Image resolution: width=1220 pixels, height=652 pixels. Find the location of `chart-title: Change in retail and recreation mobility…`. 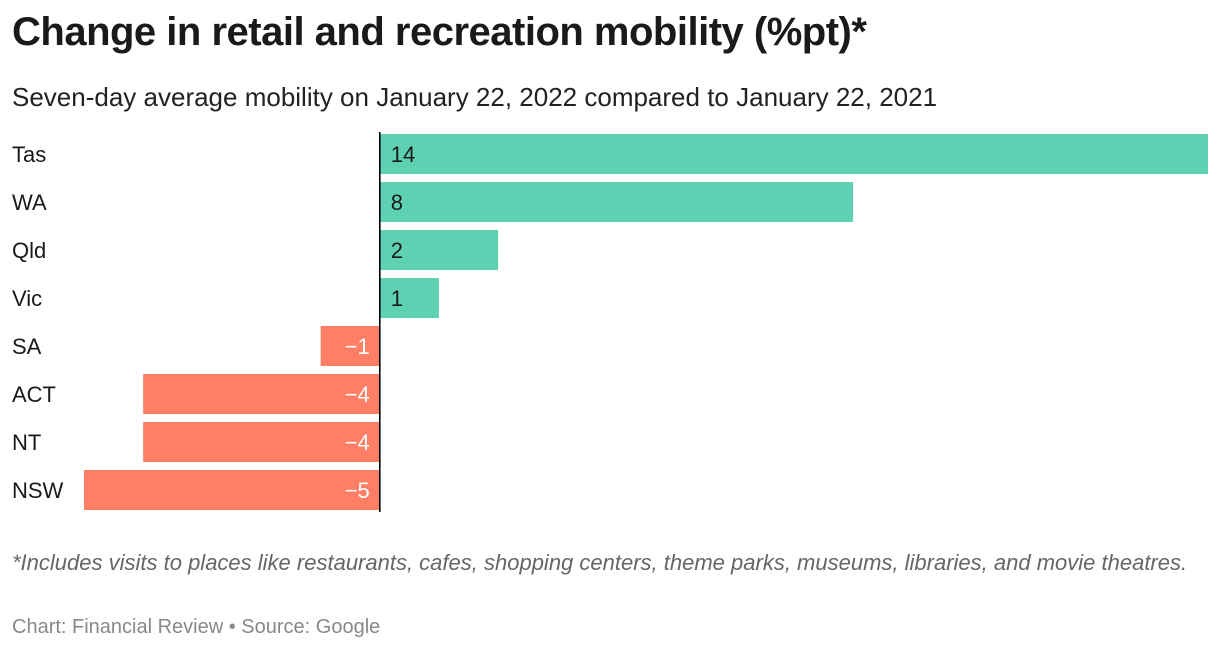

chart-title: Change in retail and recreation mobility… is located at coordinates (439, 32).